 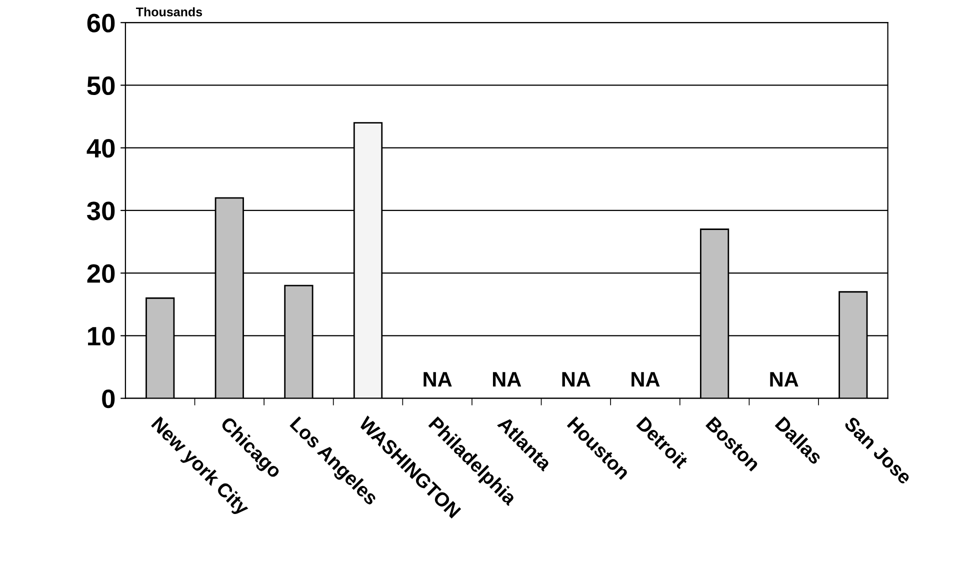 What do you see at coordinates (101, 273) in the screenshot?
I see `y-tick-label: 20` at bounding box center [101, 273].